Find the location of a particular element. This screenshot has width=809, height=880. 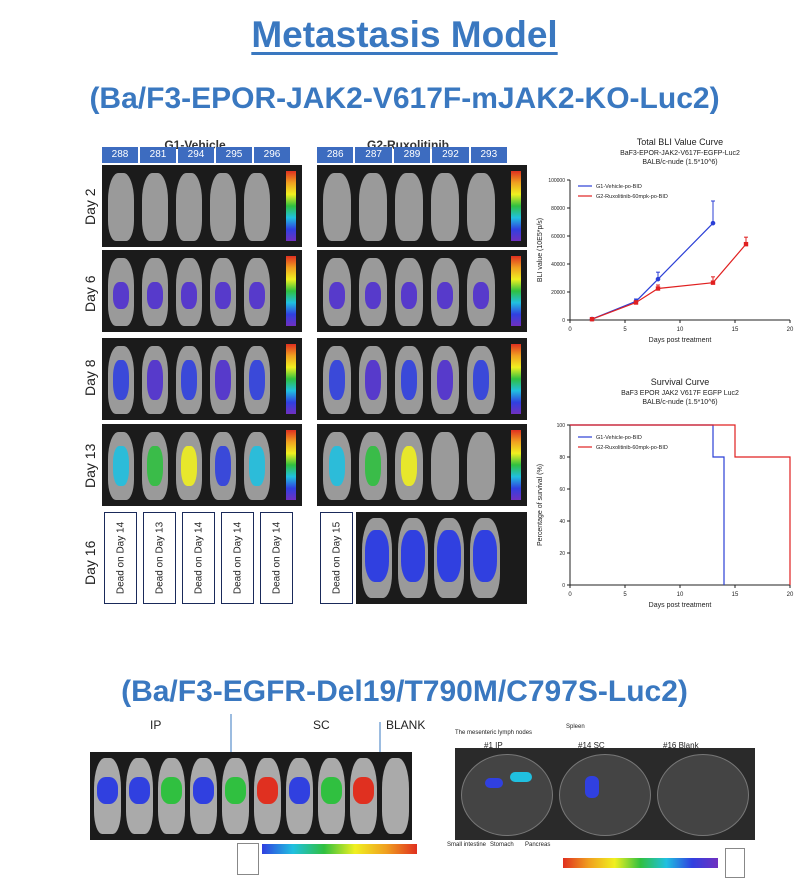

organ-panel-title: #1 IP is located at coordinates (493, 745).